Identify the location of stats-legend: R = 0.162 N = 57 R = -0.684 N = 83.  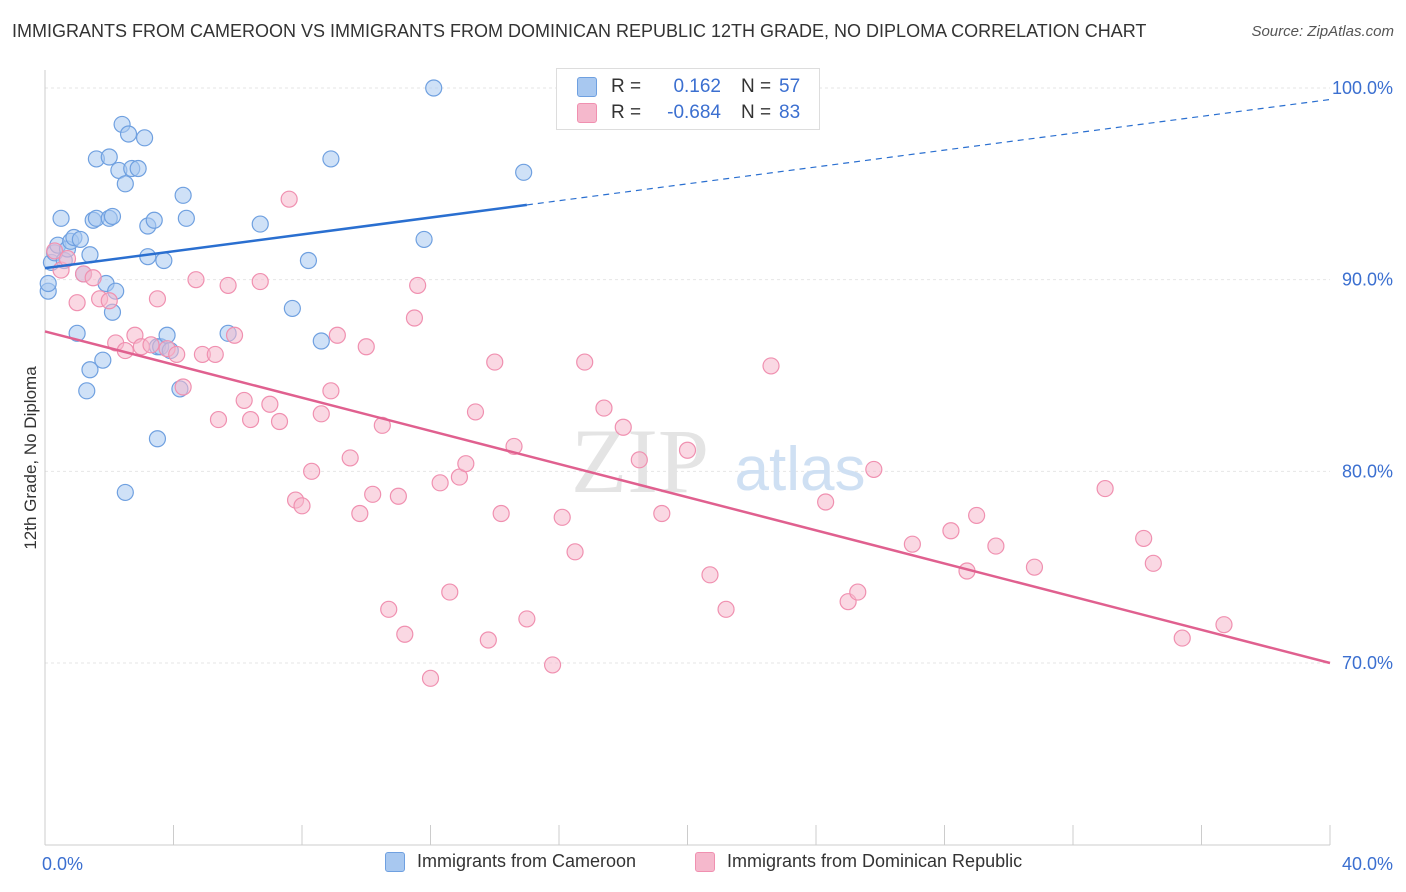
(688, 99).